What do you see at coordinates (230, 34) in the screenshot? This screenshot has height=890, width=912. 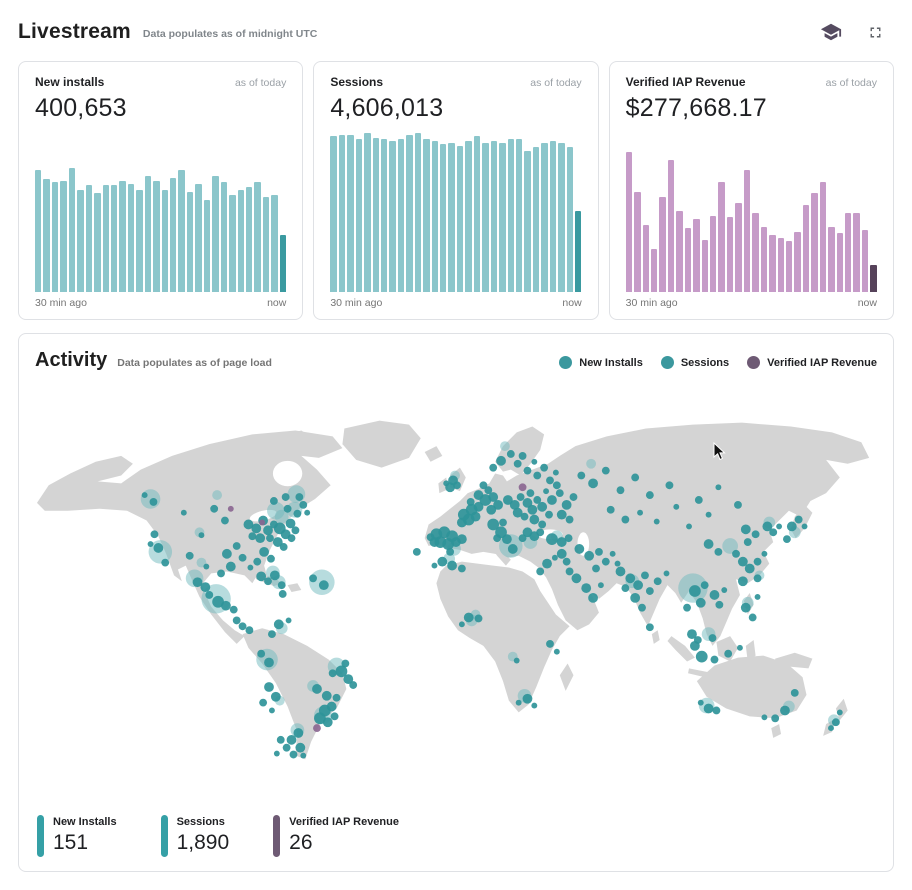 I see `page-subtitle: Data populates as of midnight UTC` at bounding box center [230, 34].